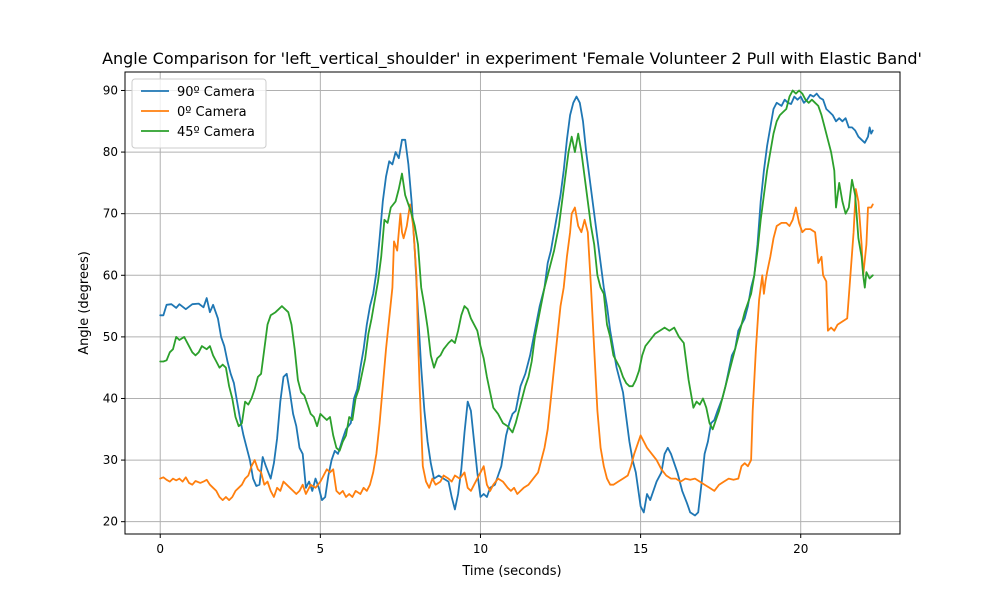  What do you see at coordinates (110, 275) in the screenshot?
I see `y-tick-label: 60` at bounding box center [110, 275].